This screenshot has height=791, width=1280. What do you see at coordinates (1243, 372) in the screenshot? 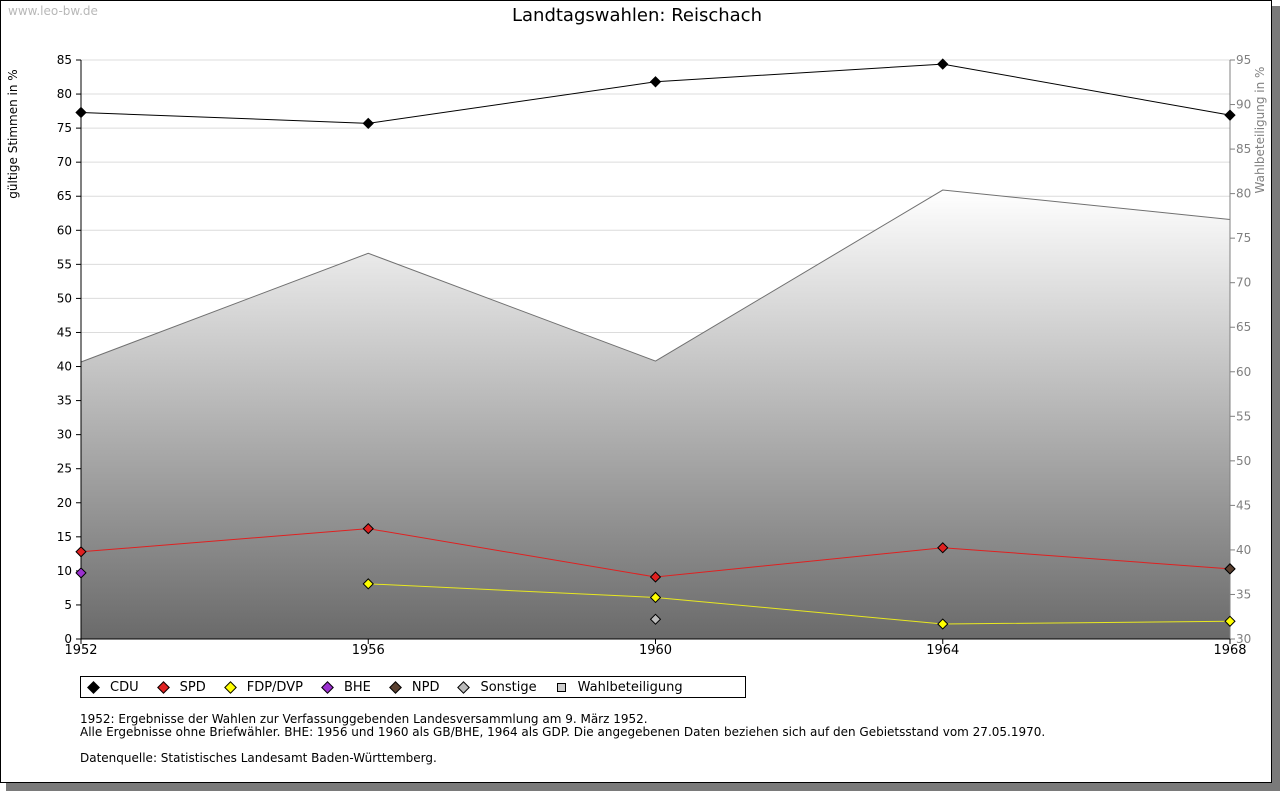
I see `y2-tick-label: 60` at bounding box center [1243, 372].